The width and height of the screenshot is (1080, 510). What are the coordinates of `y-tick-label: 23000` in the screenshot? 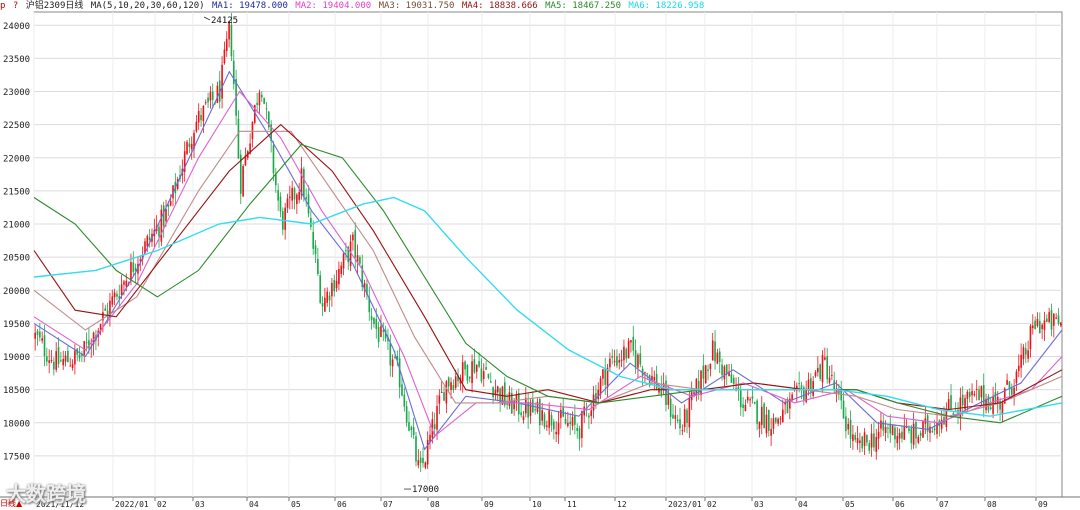 It's located at (16, 93).